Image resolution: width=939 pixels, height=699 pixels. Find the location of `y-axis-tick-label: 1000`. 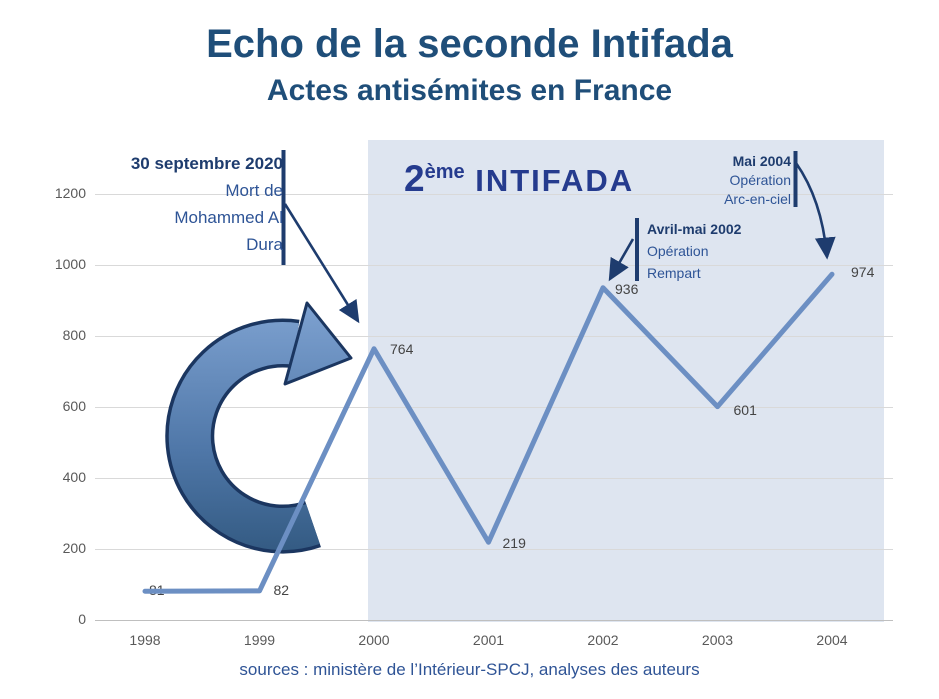

y-axis-tick-label: 1000 is located at coordinates (70, 264).